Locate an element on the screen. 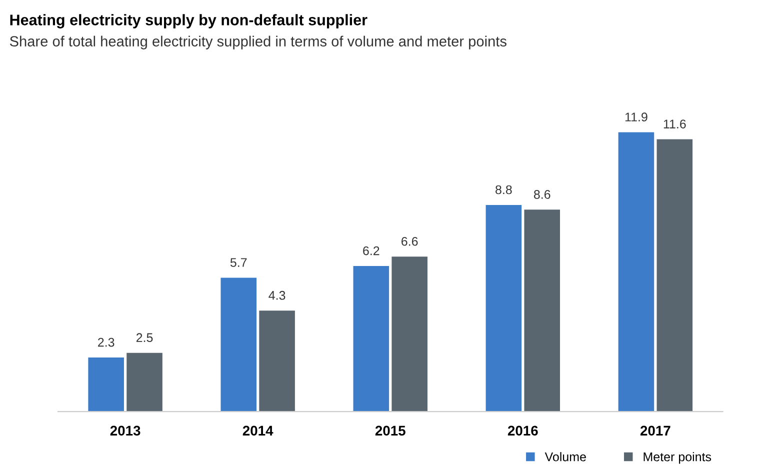 Image resolution: width=773 pixels, height=473 pixels. data-label: 6.2 is located at coordinates (371, 251).